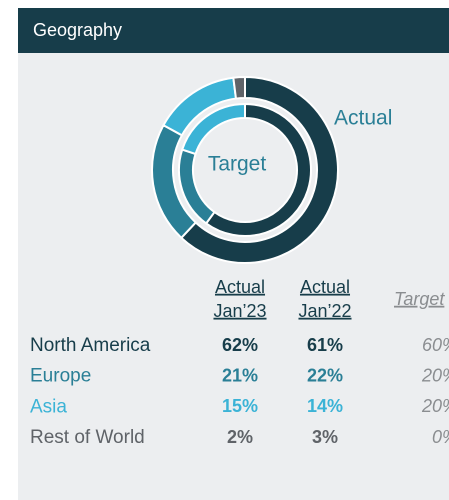  What do you see at coordinates (419, 299) in the screenshot?
I see `column-header: Target` at bounding box center [419, 299].